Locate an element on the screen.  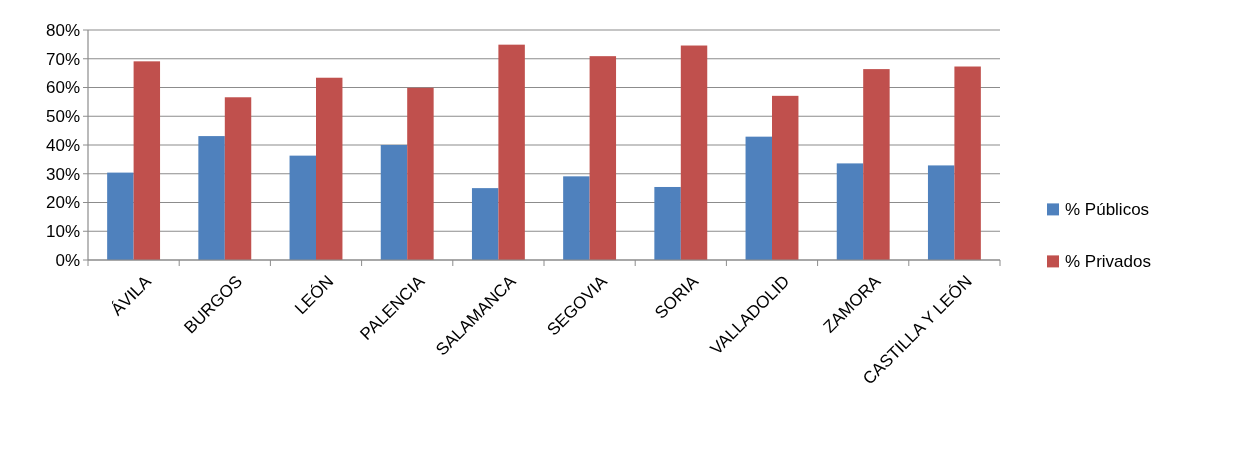
y-tick-label: 0% is located at coordinates (67, 260).